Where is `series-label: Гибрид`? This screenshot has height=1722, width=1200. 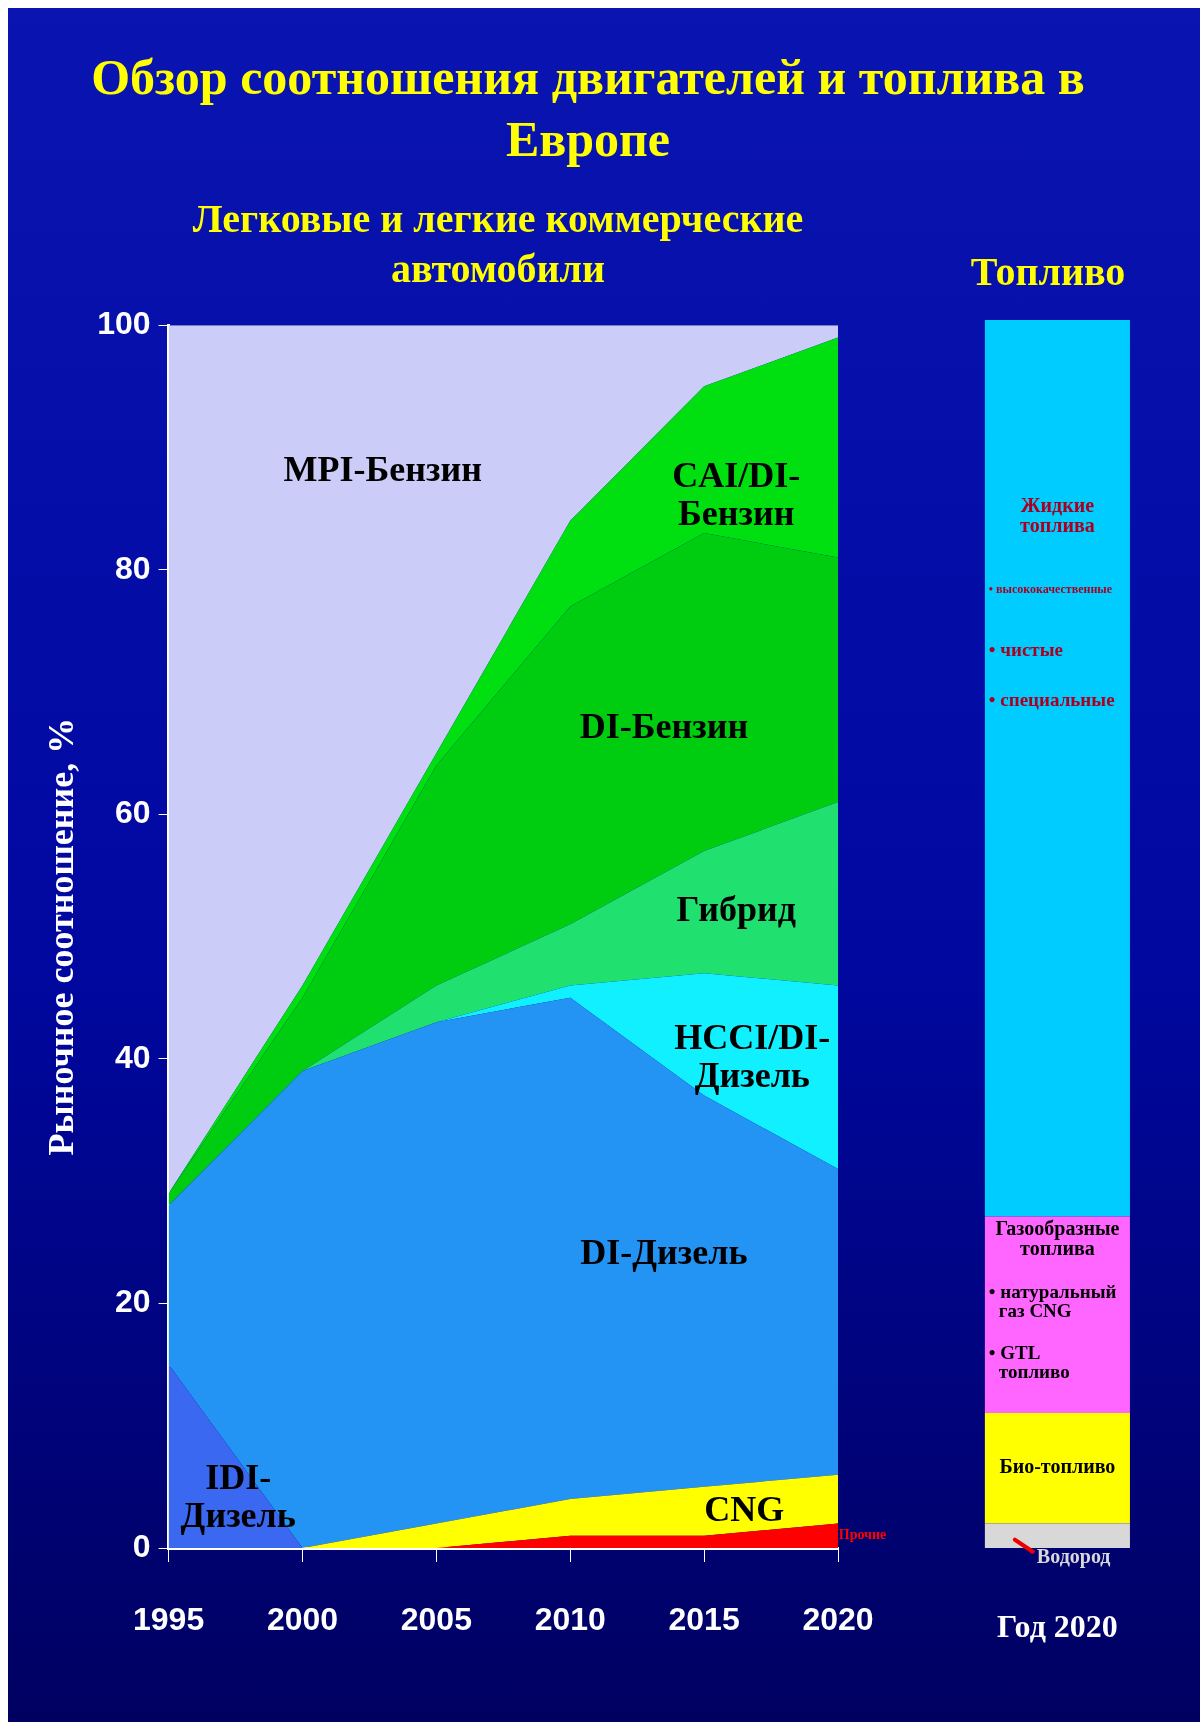 series-label: Гибрид is located at coordinates (736, 909).